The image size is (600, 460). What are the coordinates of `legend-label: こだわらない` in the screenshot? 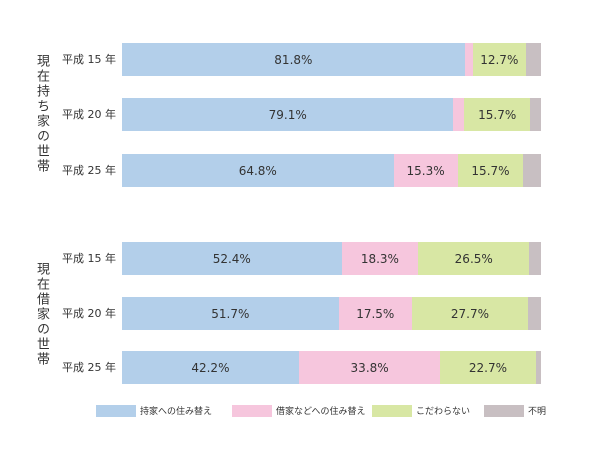 It's located at (443, 412).